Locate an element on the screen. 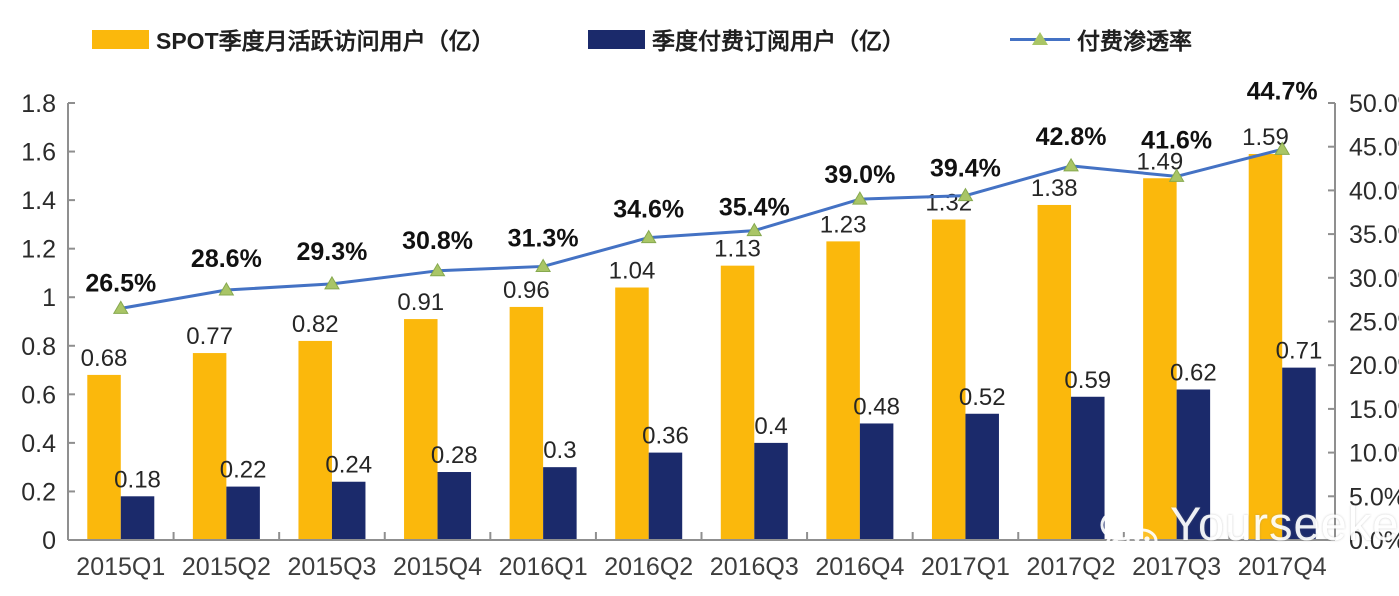 The height and width of the screenshot is (596, 1399). subs-value-label-2017Q4: 0.71 is located at coordinates (1299, 351).